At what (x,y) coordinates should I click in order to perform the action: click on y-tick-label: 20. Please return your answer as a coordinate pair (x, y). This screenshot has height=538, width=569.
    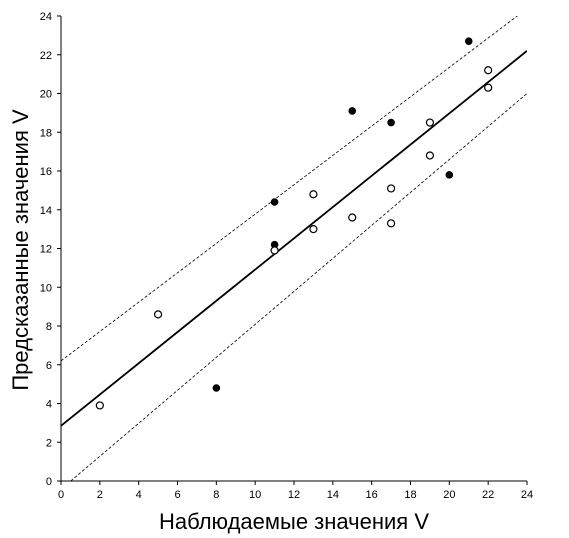
    Looking at the image, I should click on (46, 95).